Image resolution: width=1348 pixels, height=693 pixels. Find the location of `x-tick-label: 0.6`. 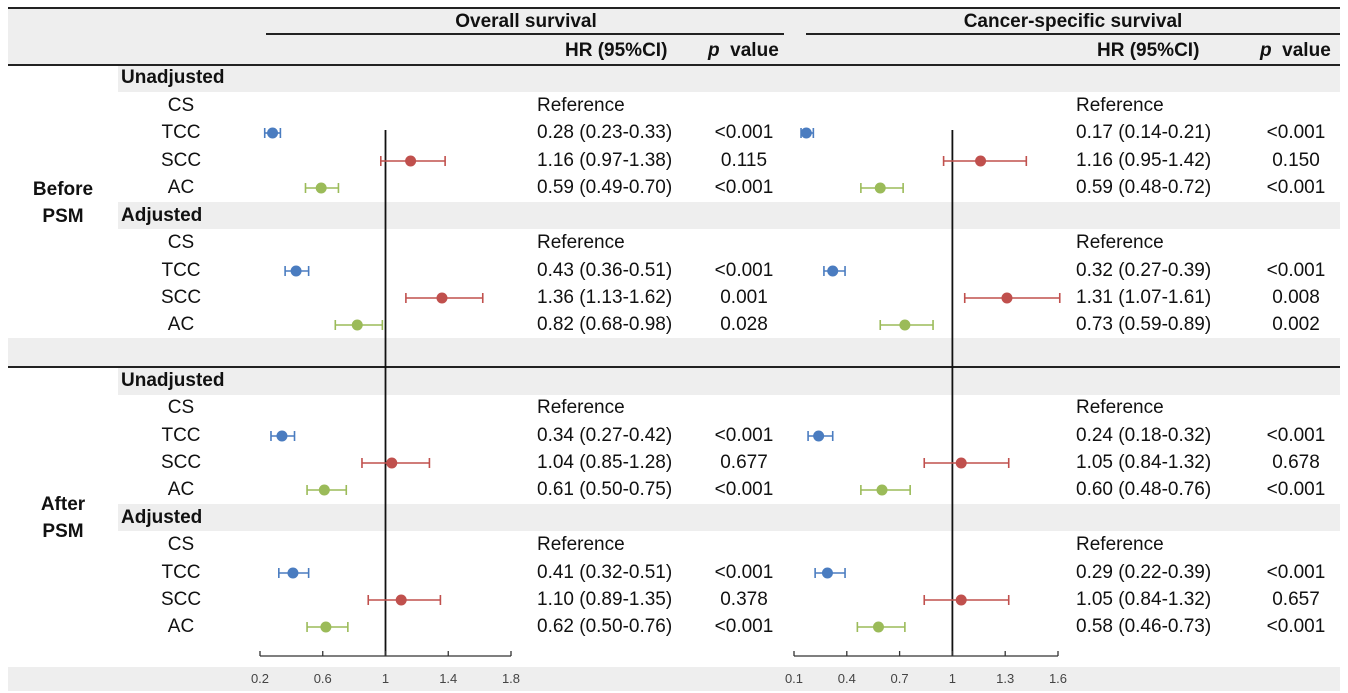

x-tick-label: 0.6 is located at coordinates (323, 678).